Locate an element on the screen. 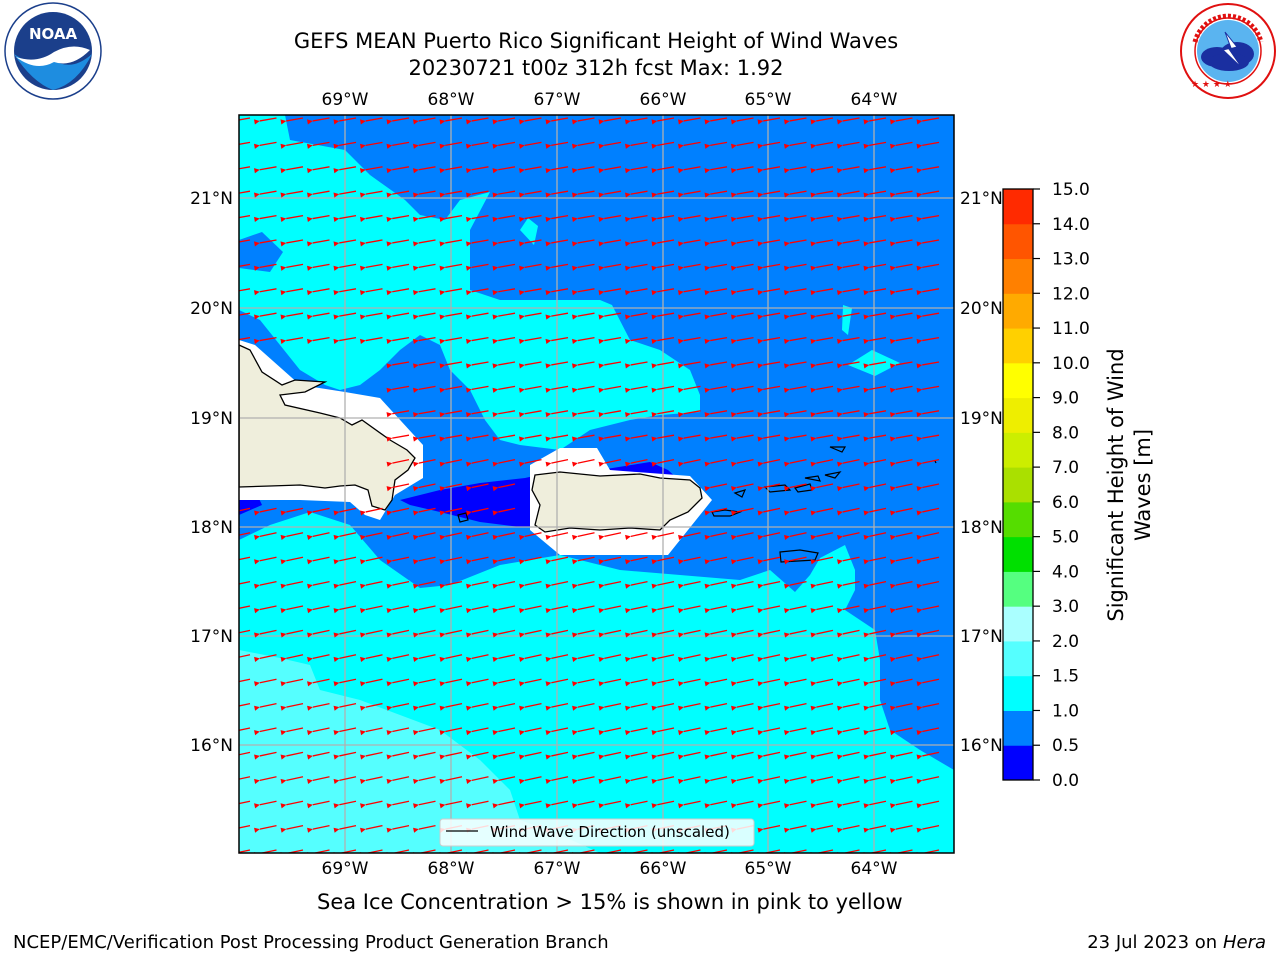 The image size is (1280, 960). map-legend: Wind Wave Direction (unscaled) is located at coordinates (597, 832).